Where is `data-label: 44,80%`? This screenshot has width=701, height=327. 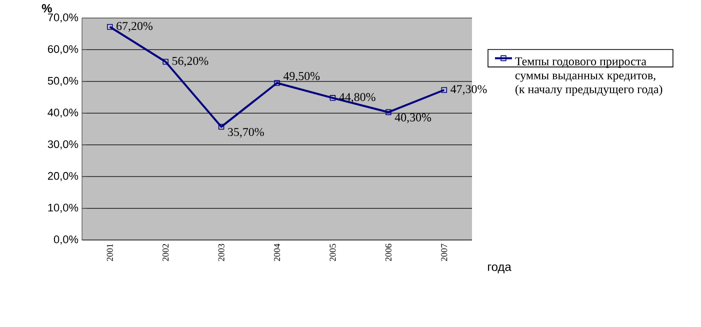 data-label: 44,80% is located at coordinates (357, 98).